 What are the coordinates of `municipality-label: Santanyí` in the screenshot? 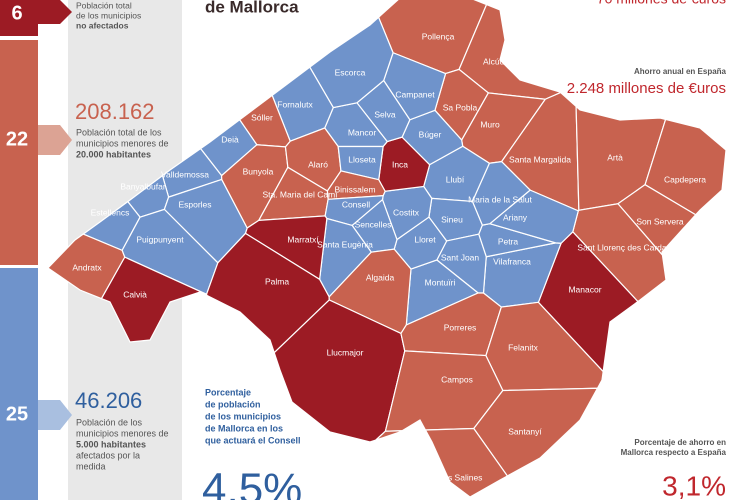 It's located at (525, 431).